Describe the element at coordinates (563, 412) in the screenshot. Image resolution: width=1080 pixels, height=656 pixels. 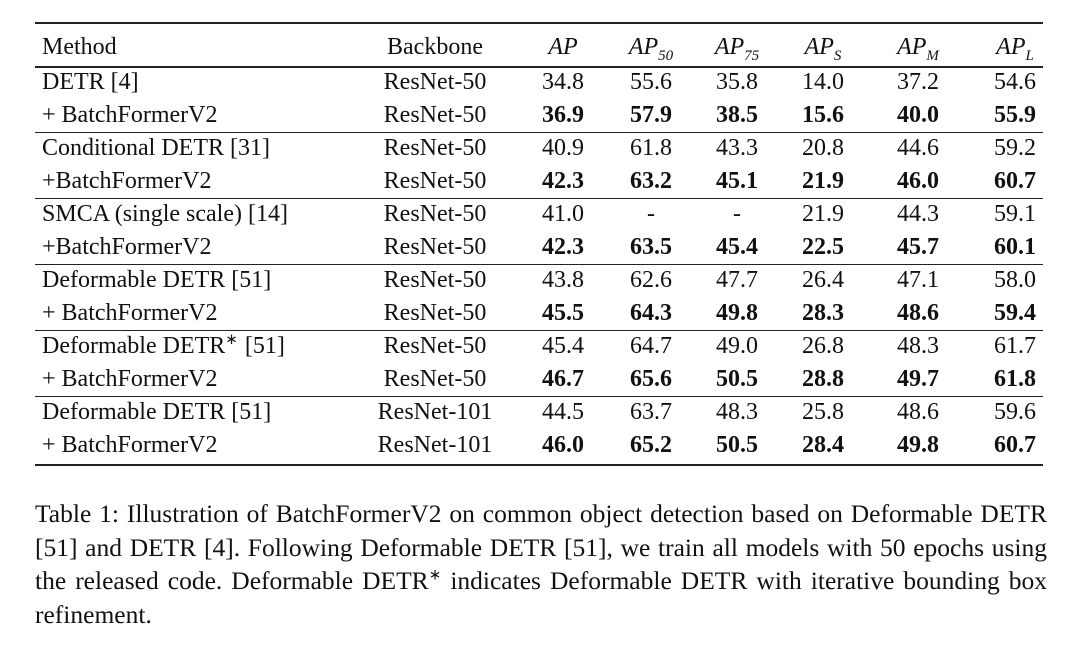
I see `value-cell: 44.5` at that location.